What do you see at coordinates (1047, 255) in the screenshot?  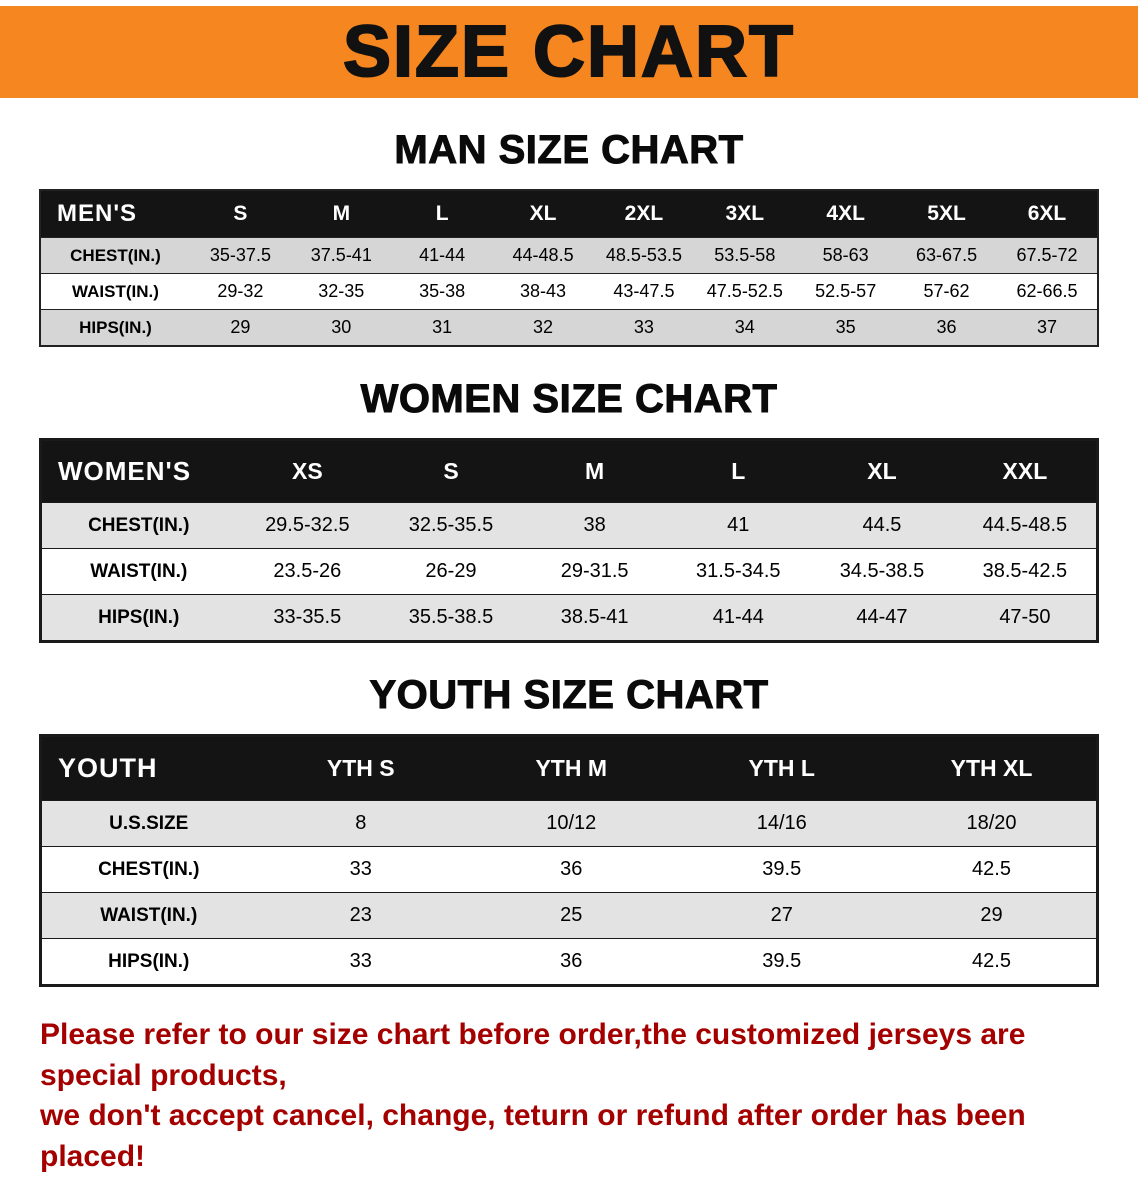 I see `size-value-cell: 67.5-72` at bounding box center [1047, 255].